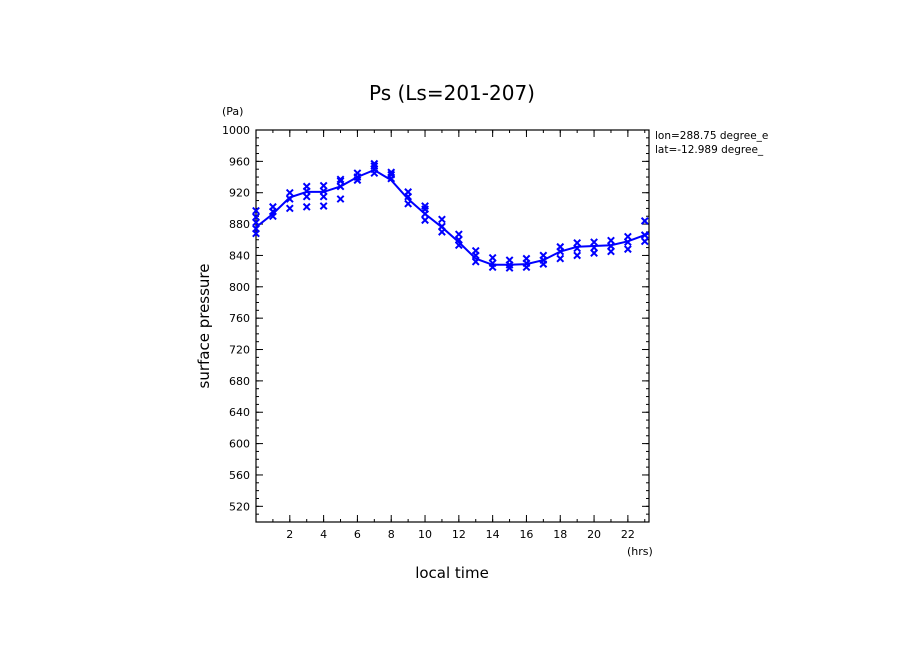 This screenshot has width=904, height=654. Describe the element at coordinates (526, 534) in the screenshot. I see `x-tick-label: 16` at that location.